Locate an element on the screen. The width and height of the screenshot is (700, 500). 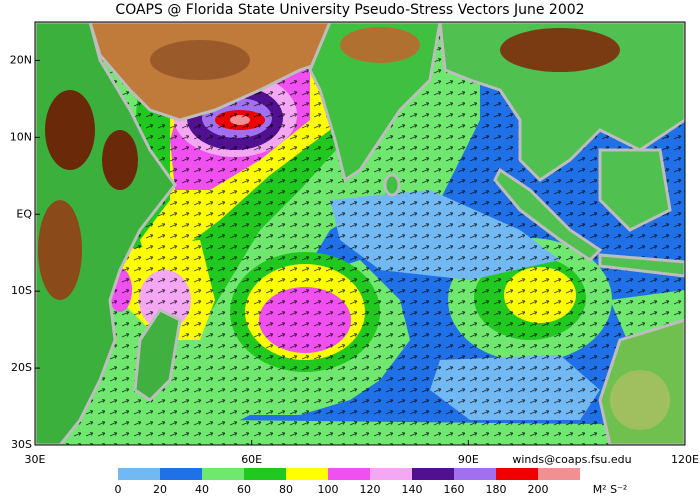
lat-tick-label: 20N is located at coordinates (21, 59).